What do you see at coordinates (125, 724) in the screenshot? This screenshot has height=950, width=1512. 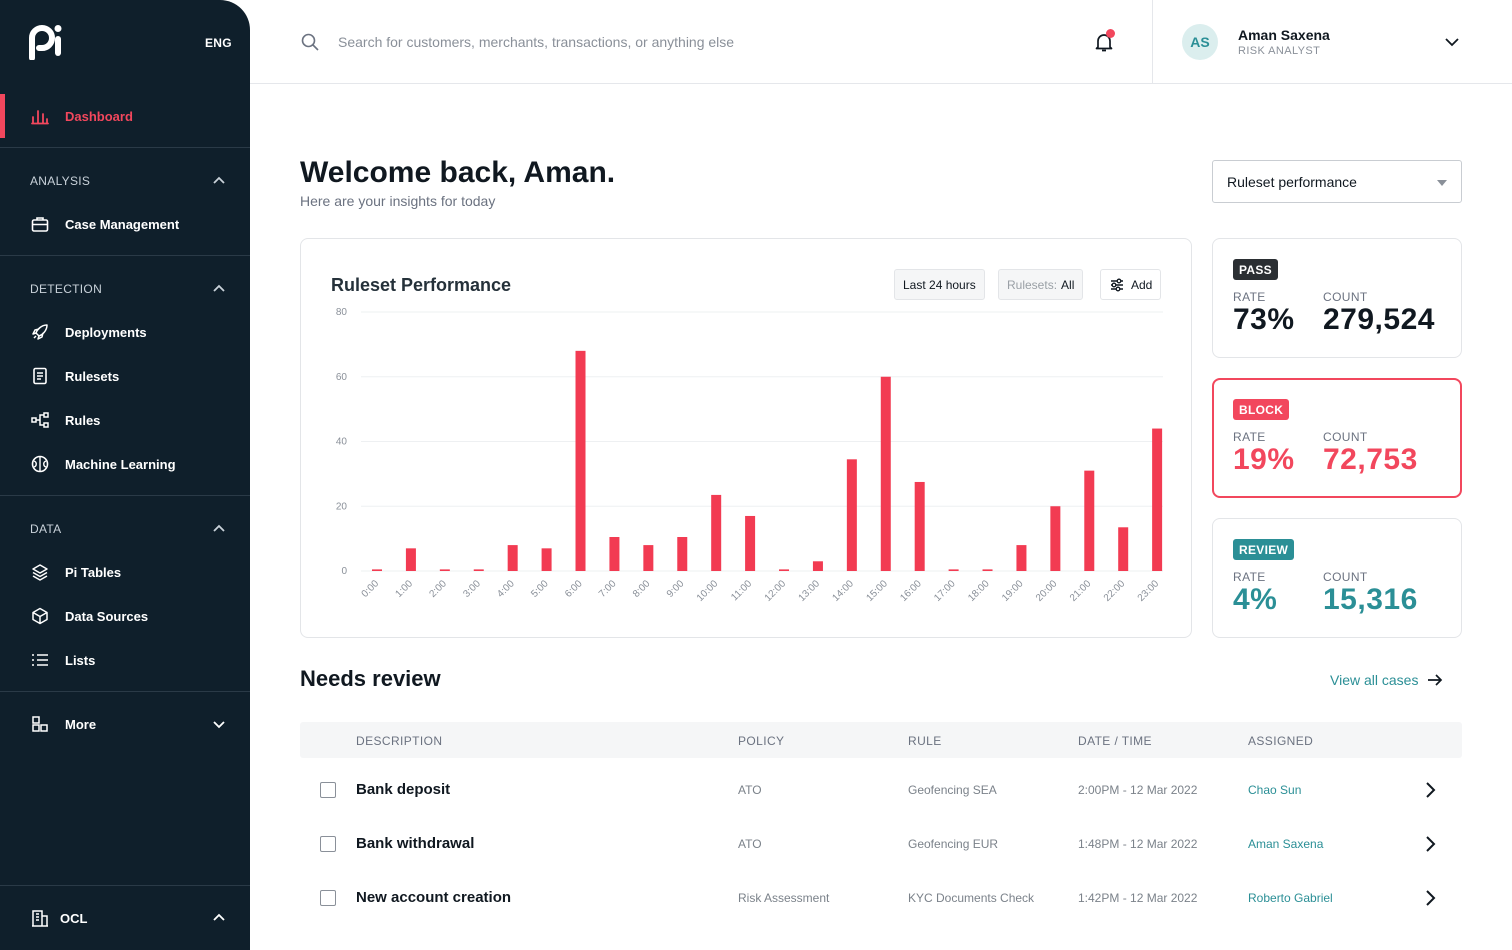 I see `sidebar-item-more: More` at bounding box center [125, 724].